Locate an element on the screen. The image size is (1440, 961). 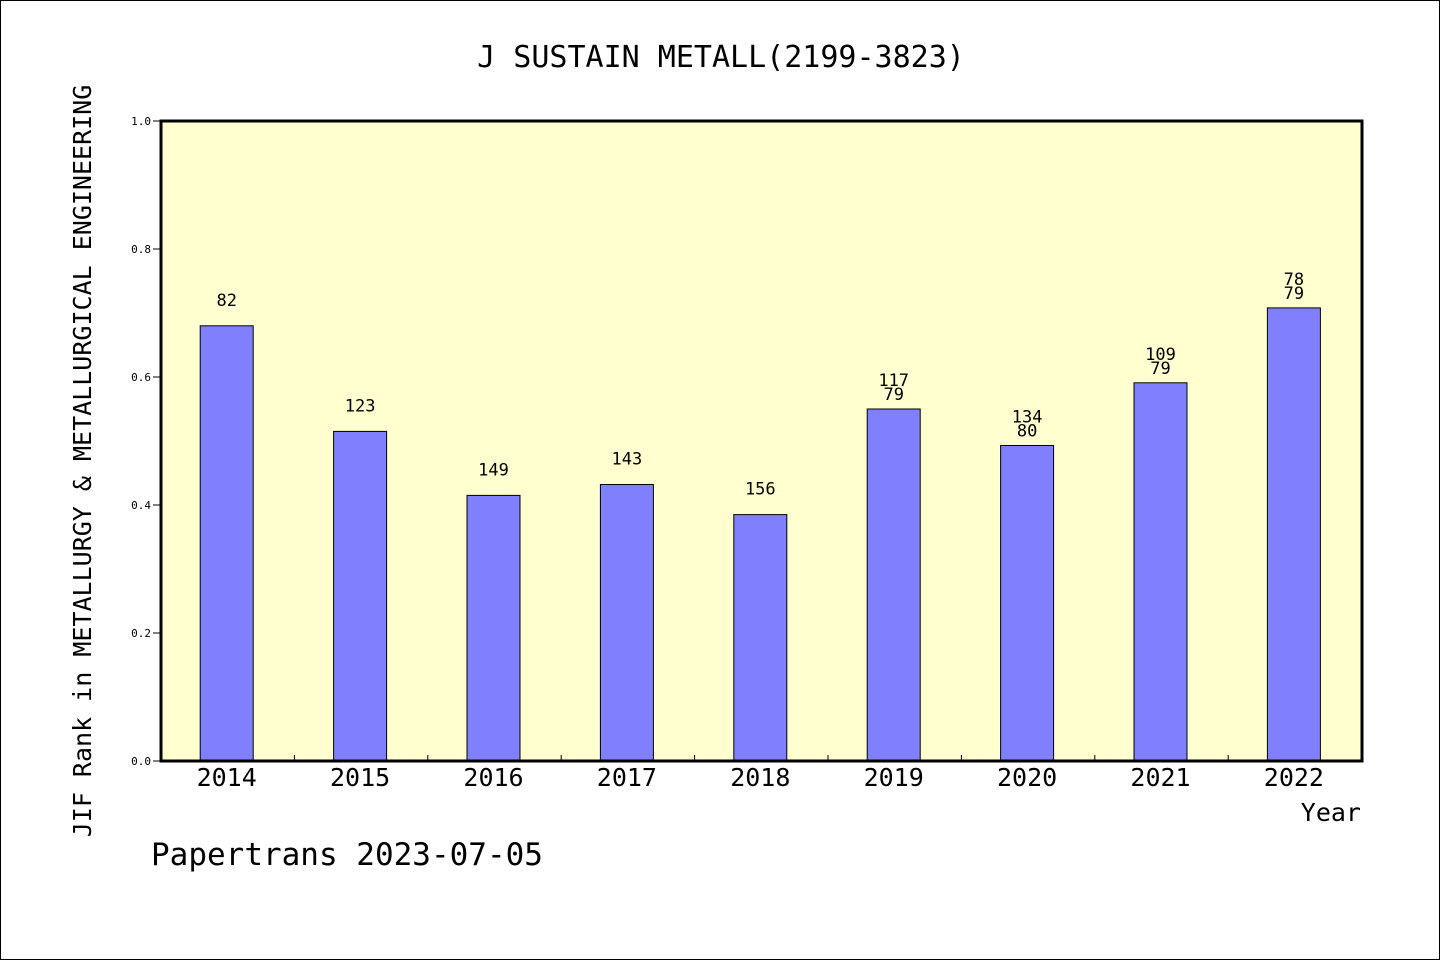
bar-2015 is located at coordinates (360, 596).